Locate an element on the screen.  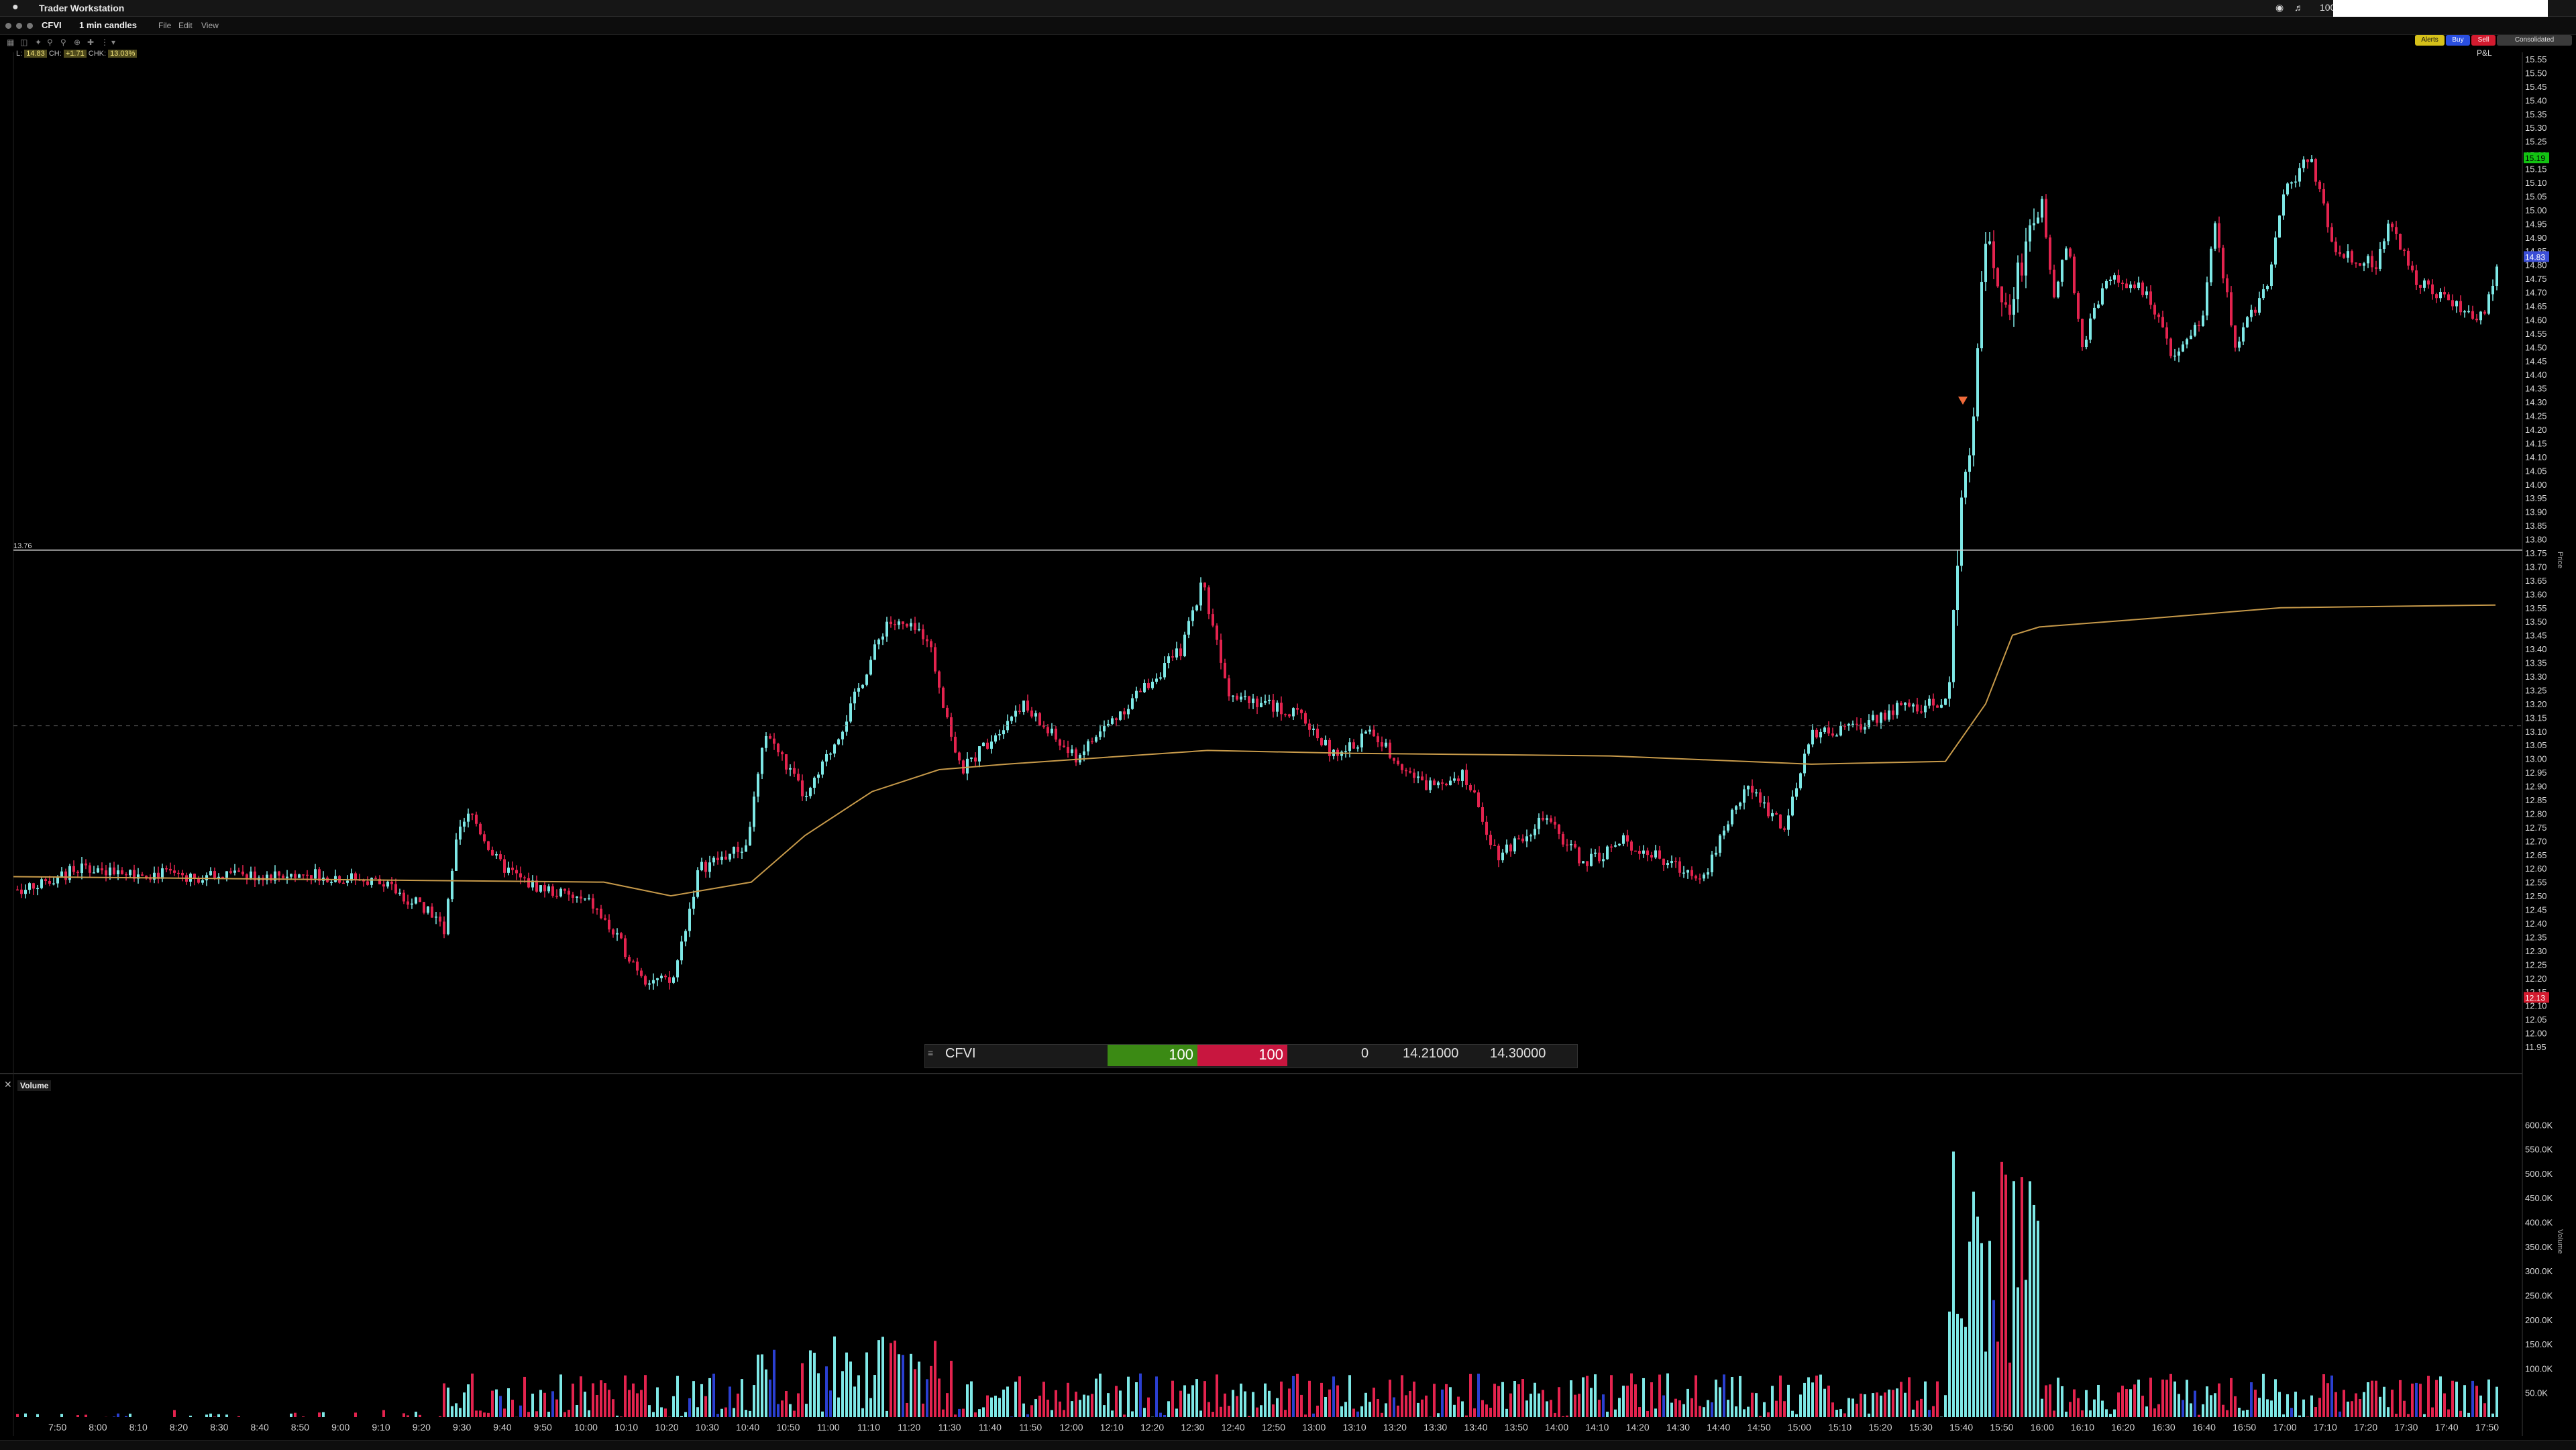
time-scrollbar is located at coordinates (1288, 1445).